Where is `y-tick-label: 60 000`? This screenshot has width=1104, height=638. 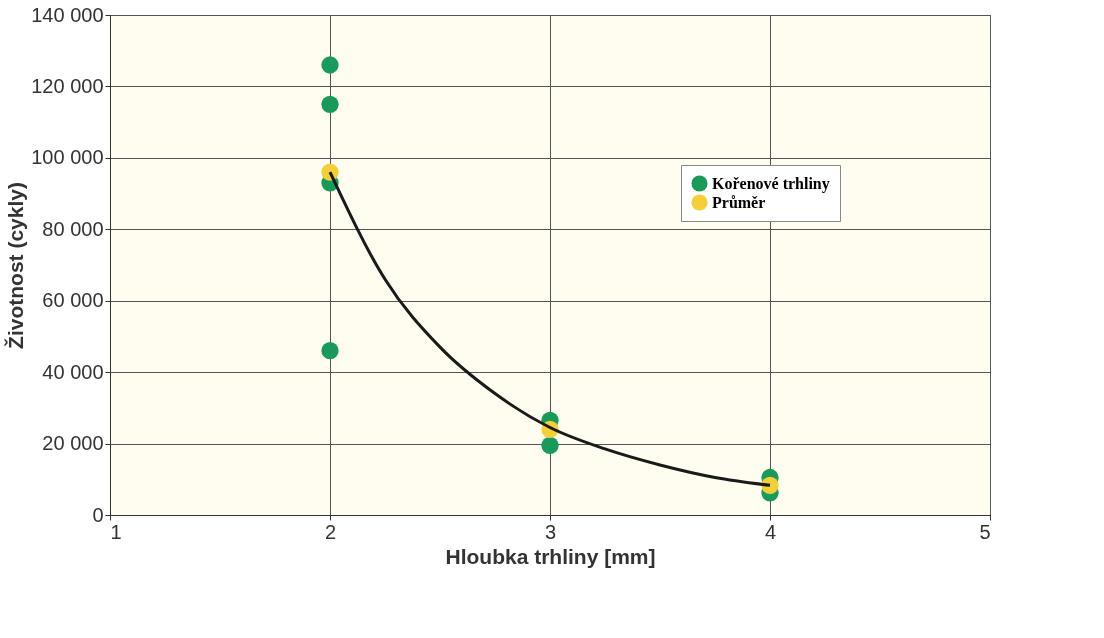 y-tick-label: 60 000 is located at coordinates (73, 300).